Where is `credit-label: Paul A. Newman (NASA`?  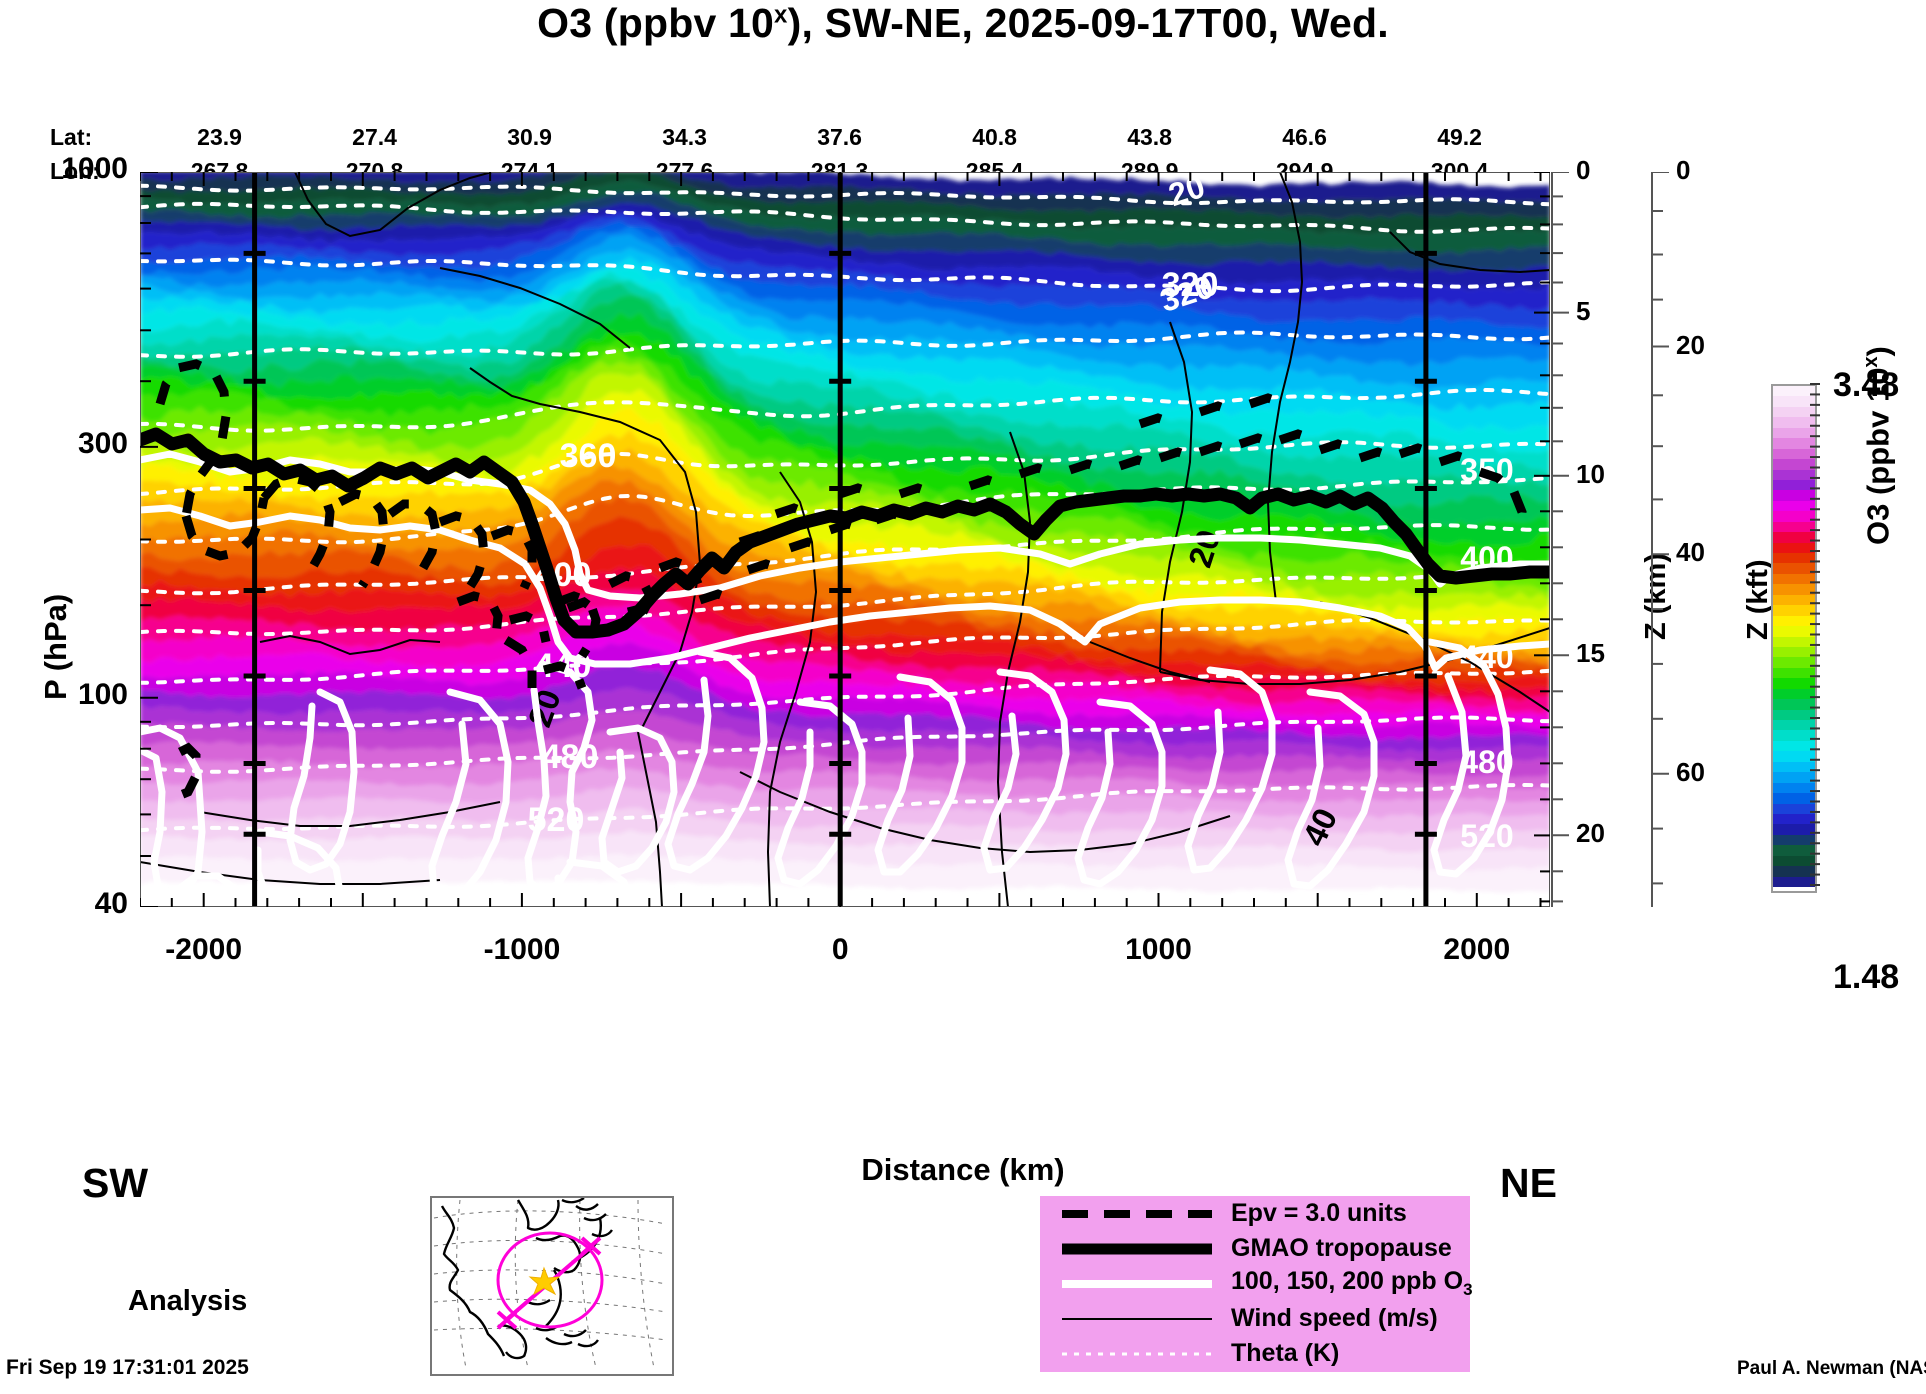
credit-label: Paul A. Newman (NASA is located at coordinates (1831, 1368).